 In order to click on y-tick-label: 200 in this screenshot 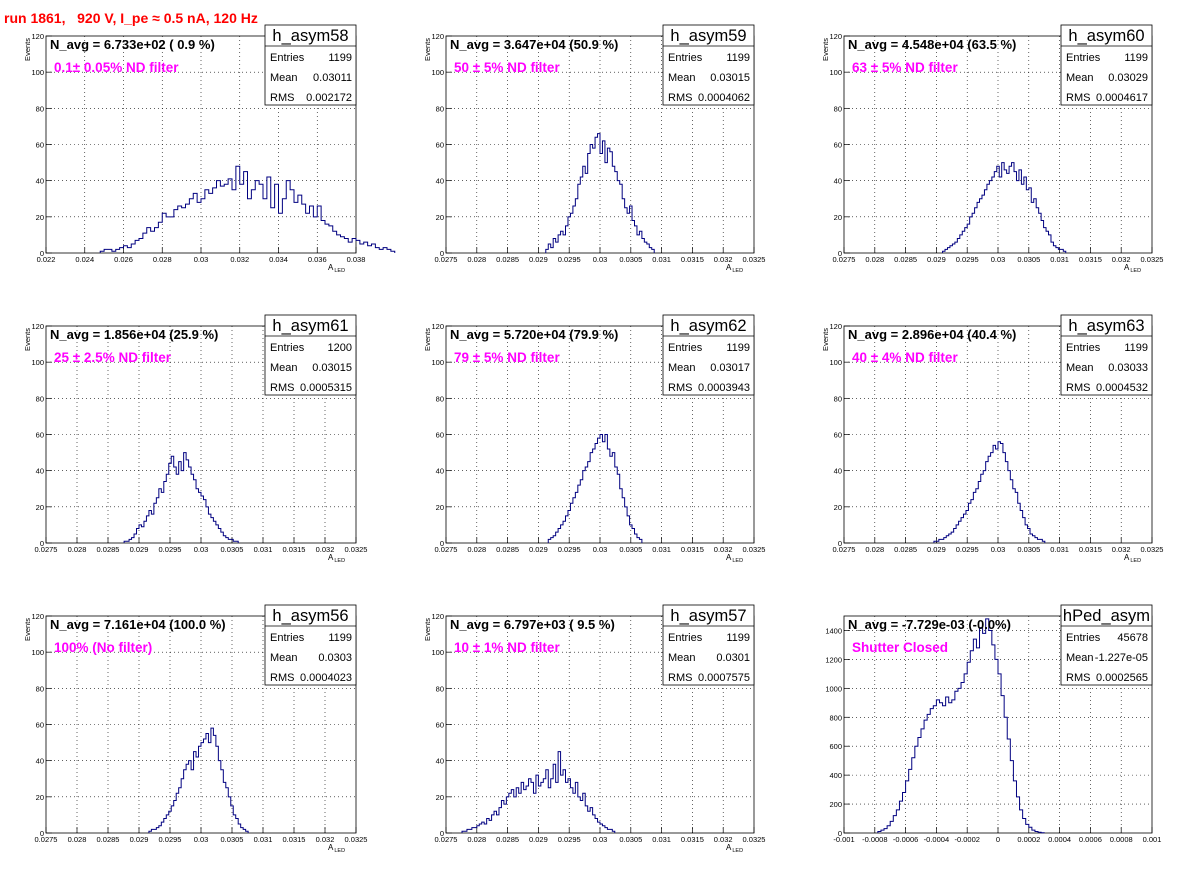, I will do `click(835, 804)`.